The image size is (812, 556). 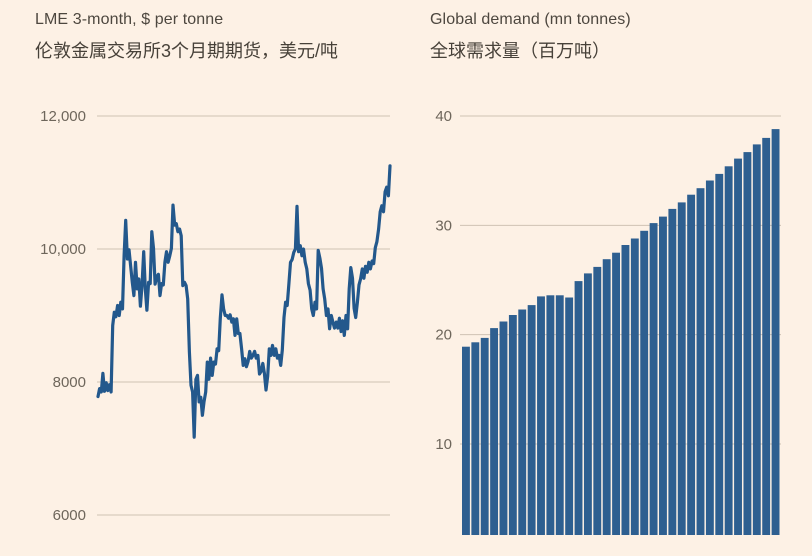 I want to click on lme-chart-title: LME 3-month, $ per tonne, so click(x=129, y=19).